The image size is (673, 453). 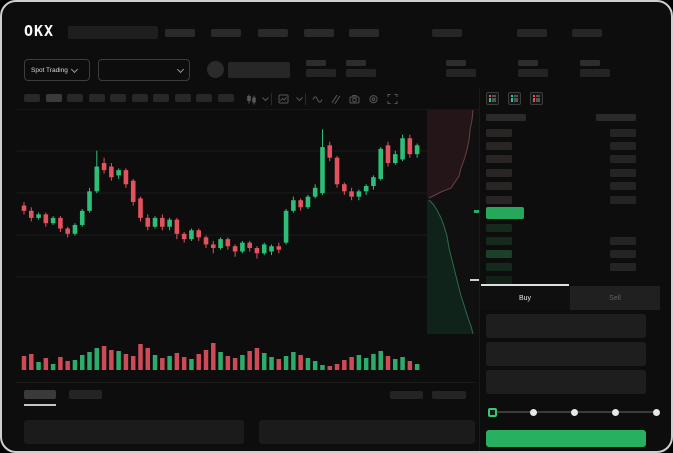 What do you see at coordinates (525, 285) in the screenshot?
I see `buy-tab-indicator` at bounding box center [525, 285].